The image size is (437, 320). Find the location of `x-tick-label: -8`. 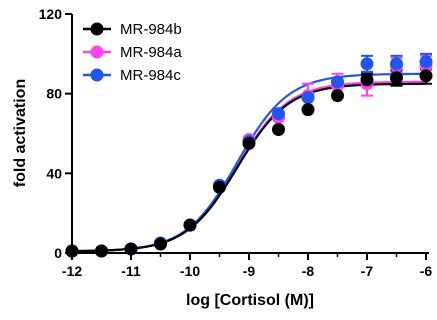

x-tick-label: -8 is located at coordinates (308, 271).